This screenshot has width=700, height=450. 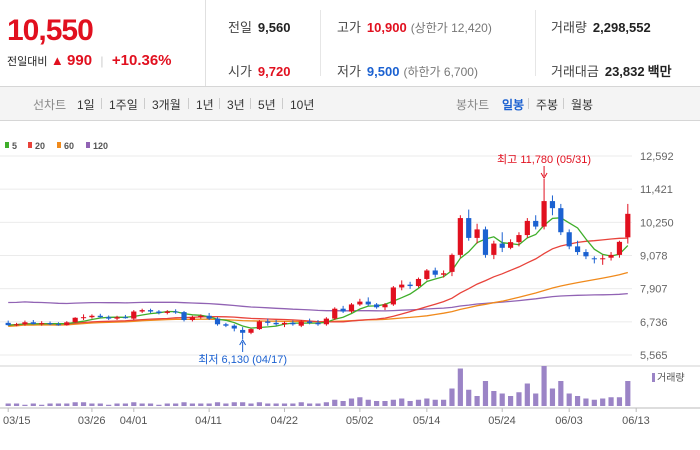 What do you see at coordinates (205, 105) in the screenshot?
I see `tab-1year: 1년` at bounding box center [205, 105].